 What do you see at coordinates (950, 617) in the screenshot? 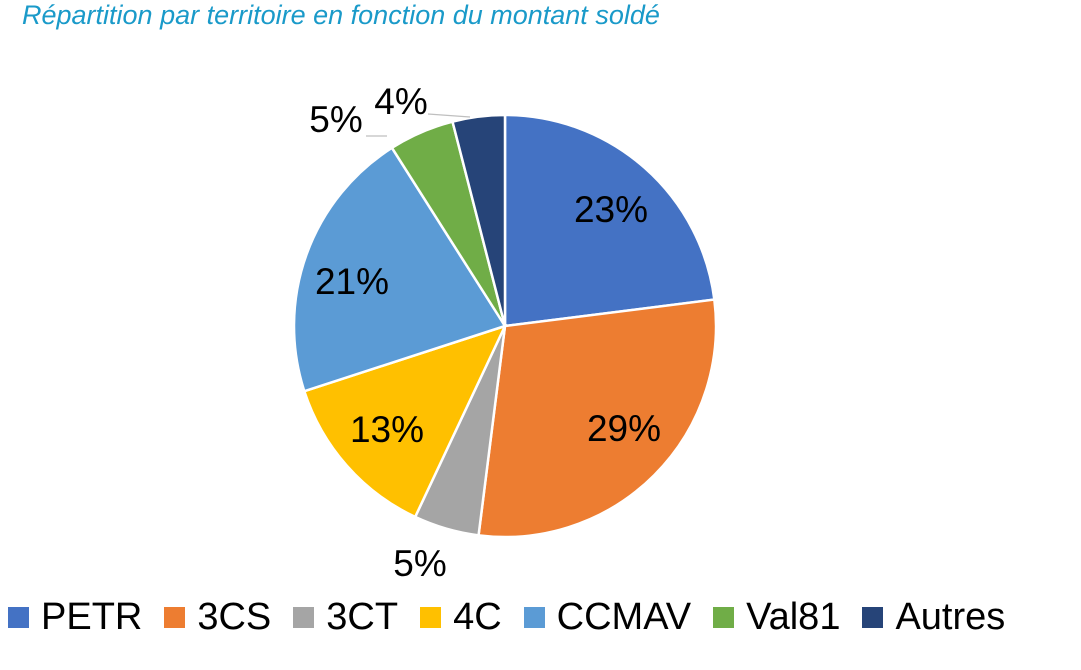
I see `legend-label-autres: Autres` at bounding box center [950, 617].